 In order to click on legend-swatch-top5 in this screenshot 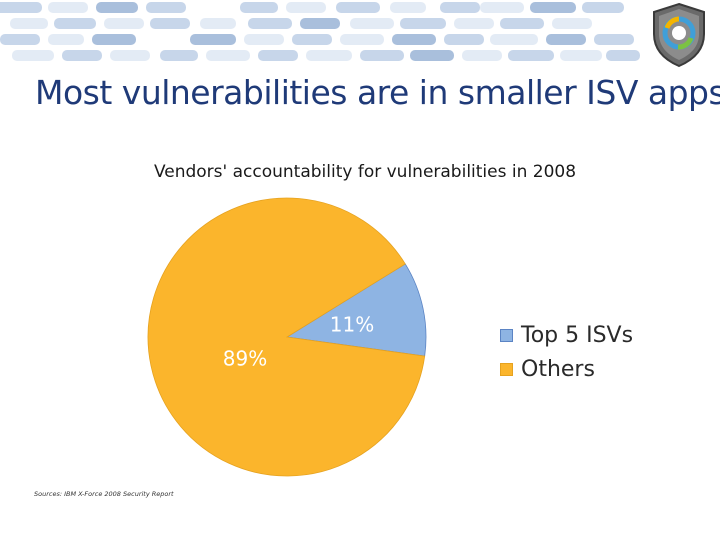, I will do `click(506, 335)`.